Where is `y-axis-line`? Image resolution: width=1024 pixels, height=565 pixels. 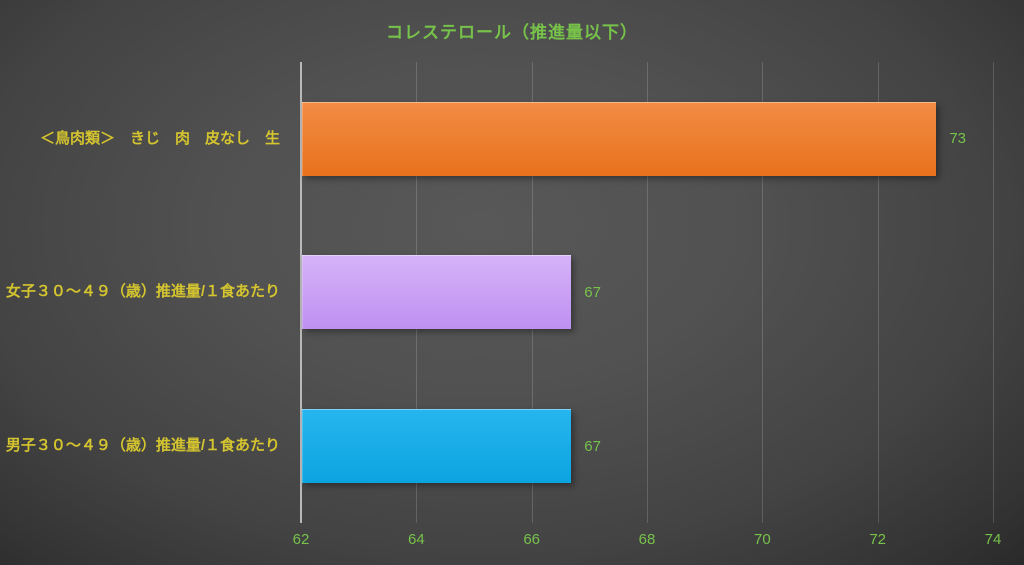 y-axis-line is located at coordinates (301, 292).